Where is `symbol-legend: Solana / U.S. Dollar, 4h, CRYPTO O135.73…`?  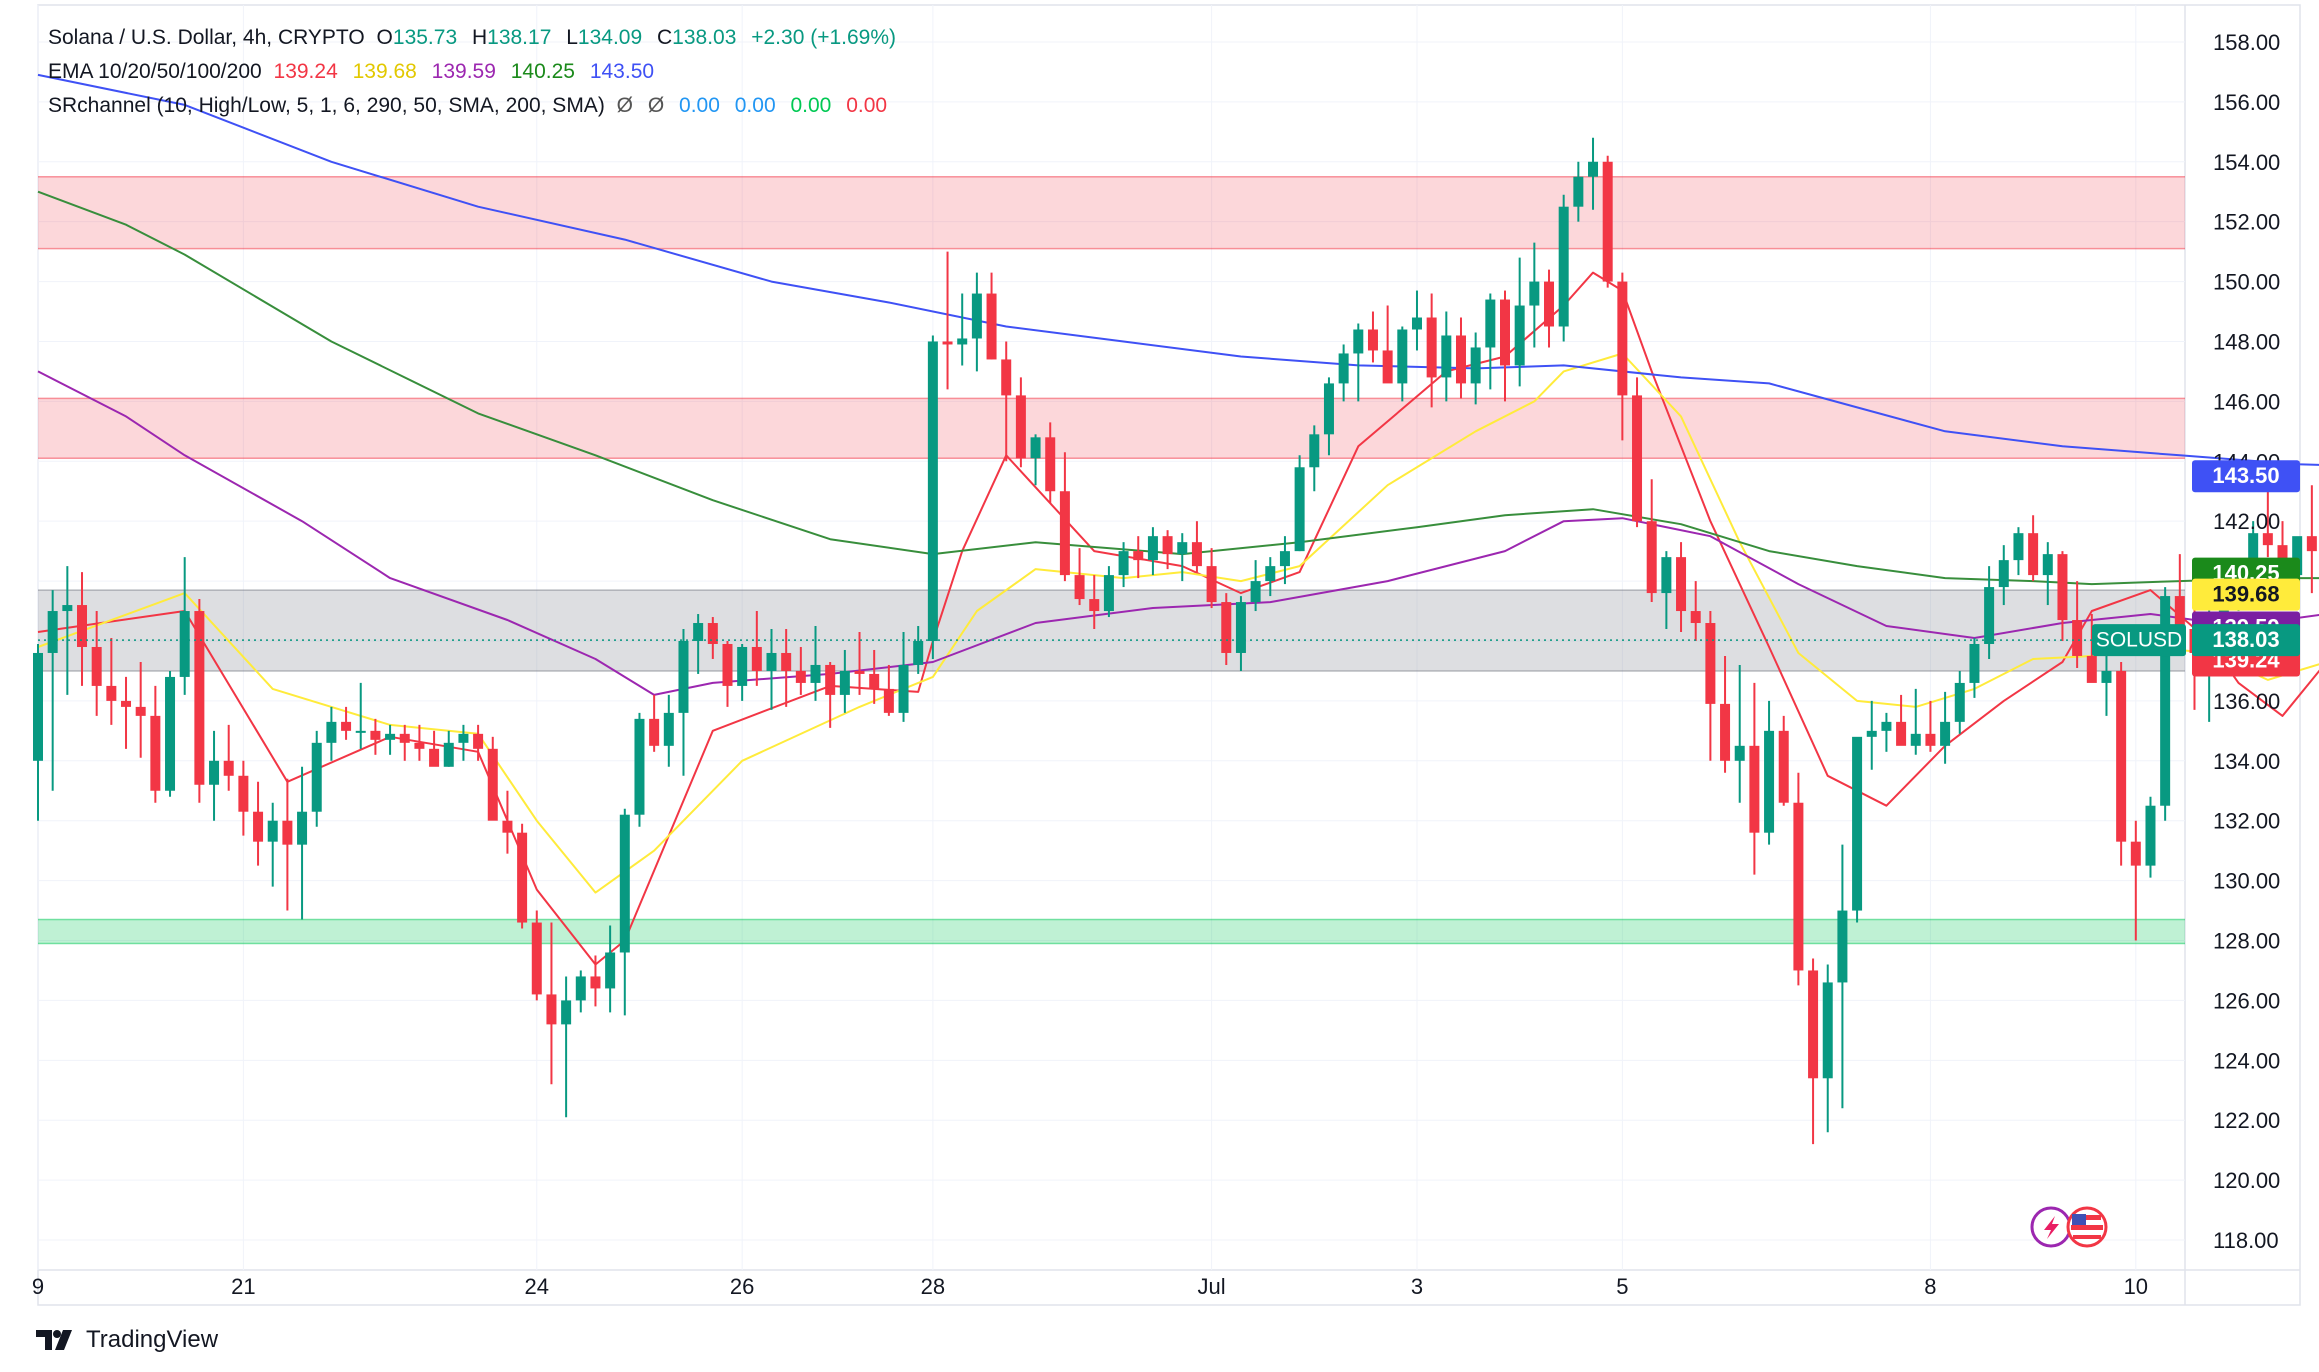 symbol-legend: Solana / U.S. Dollar, 4h, CRYPTO O135.73… is located at coordinates (475, 38).